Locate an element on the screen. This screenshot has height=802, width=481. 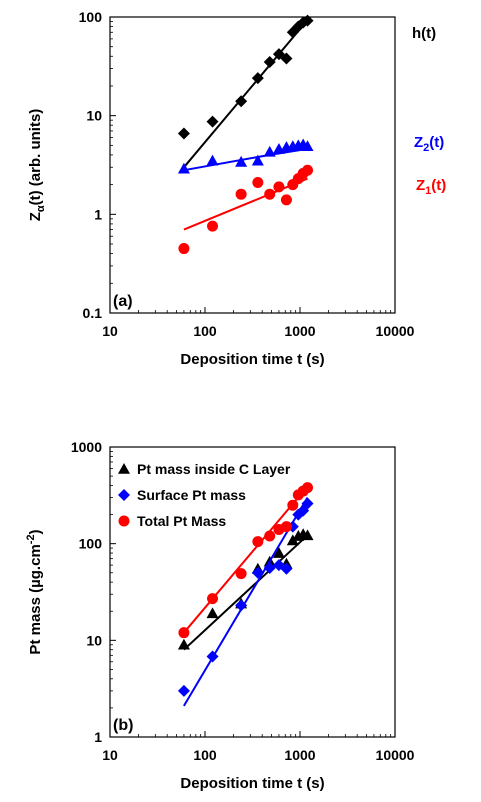
series-label-h: h(t) is located at coordinates (424, 33).